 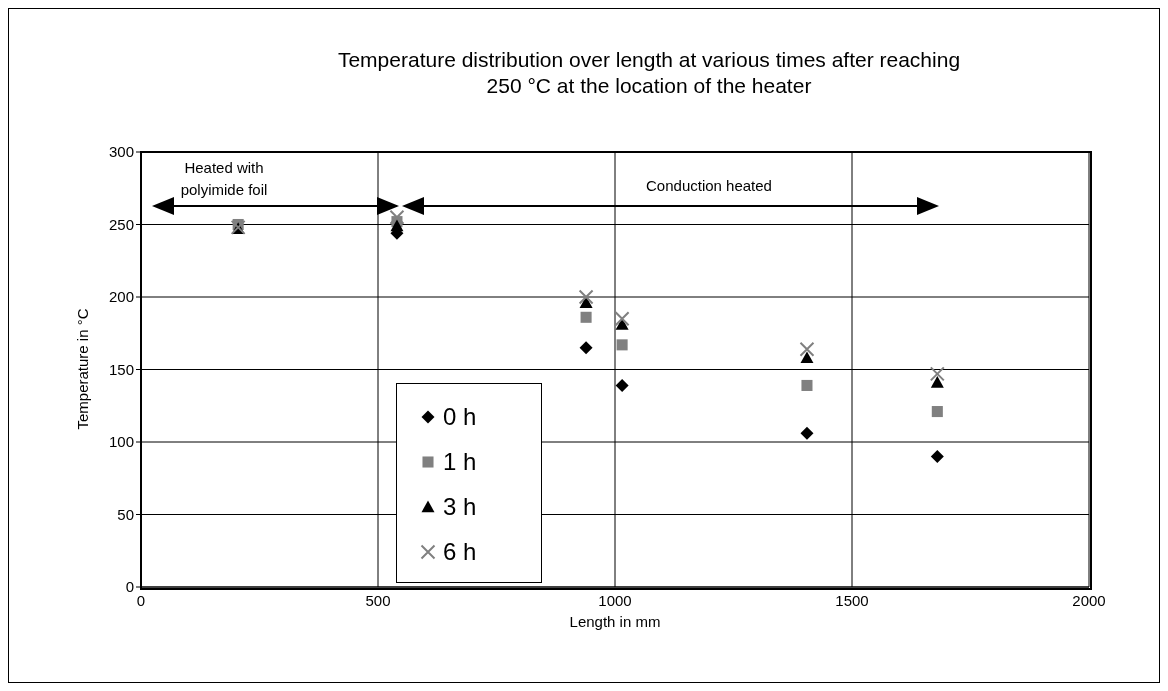 What do you see at coordinates (83, 369) in the screenshot?
I see `y-axis-title: Temperature in °C` at bounding box center [83, 369].